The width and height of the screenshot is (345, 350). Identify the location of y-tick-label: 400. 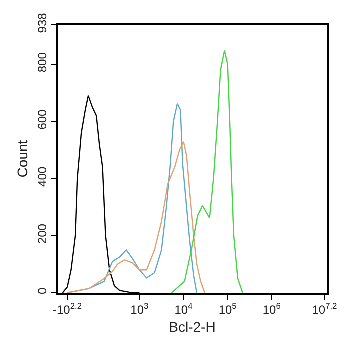
(42, 176).